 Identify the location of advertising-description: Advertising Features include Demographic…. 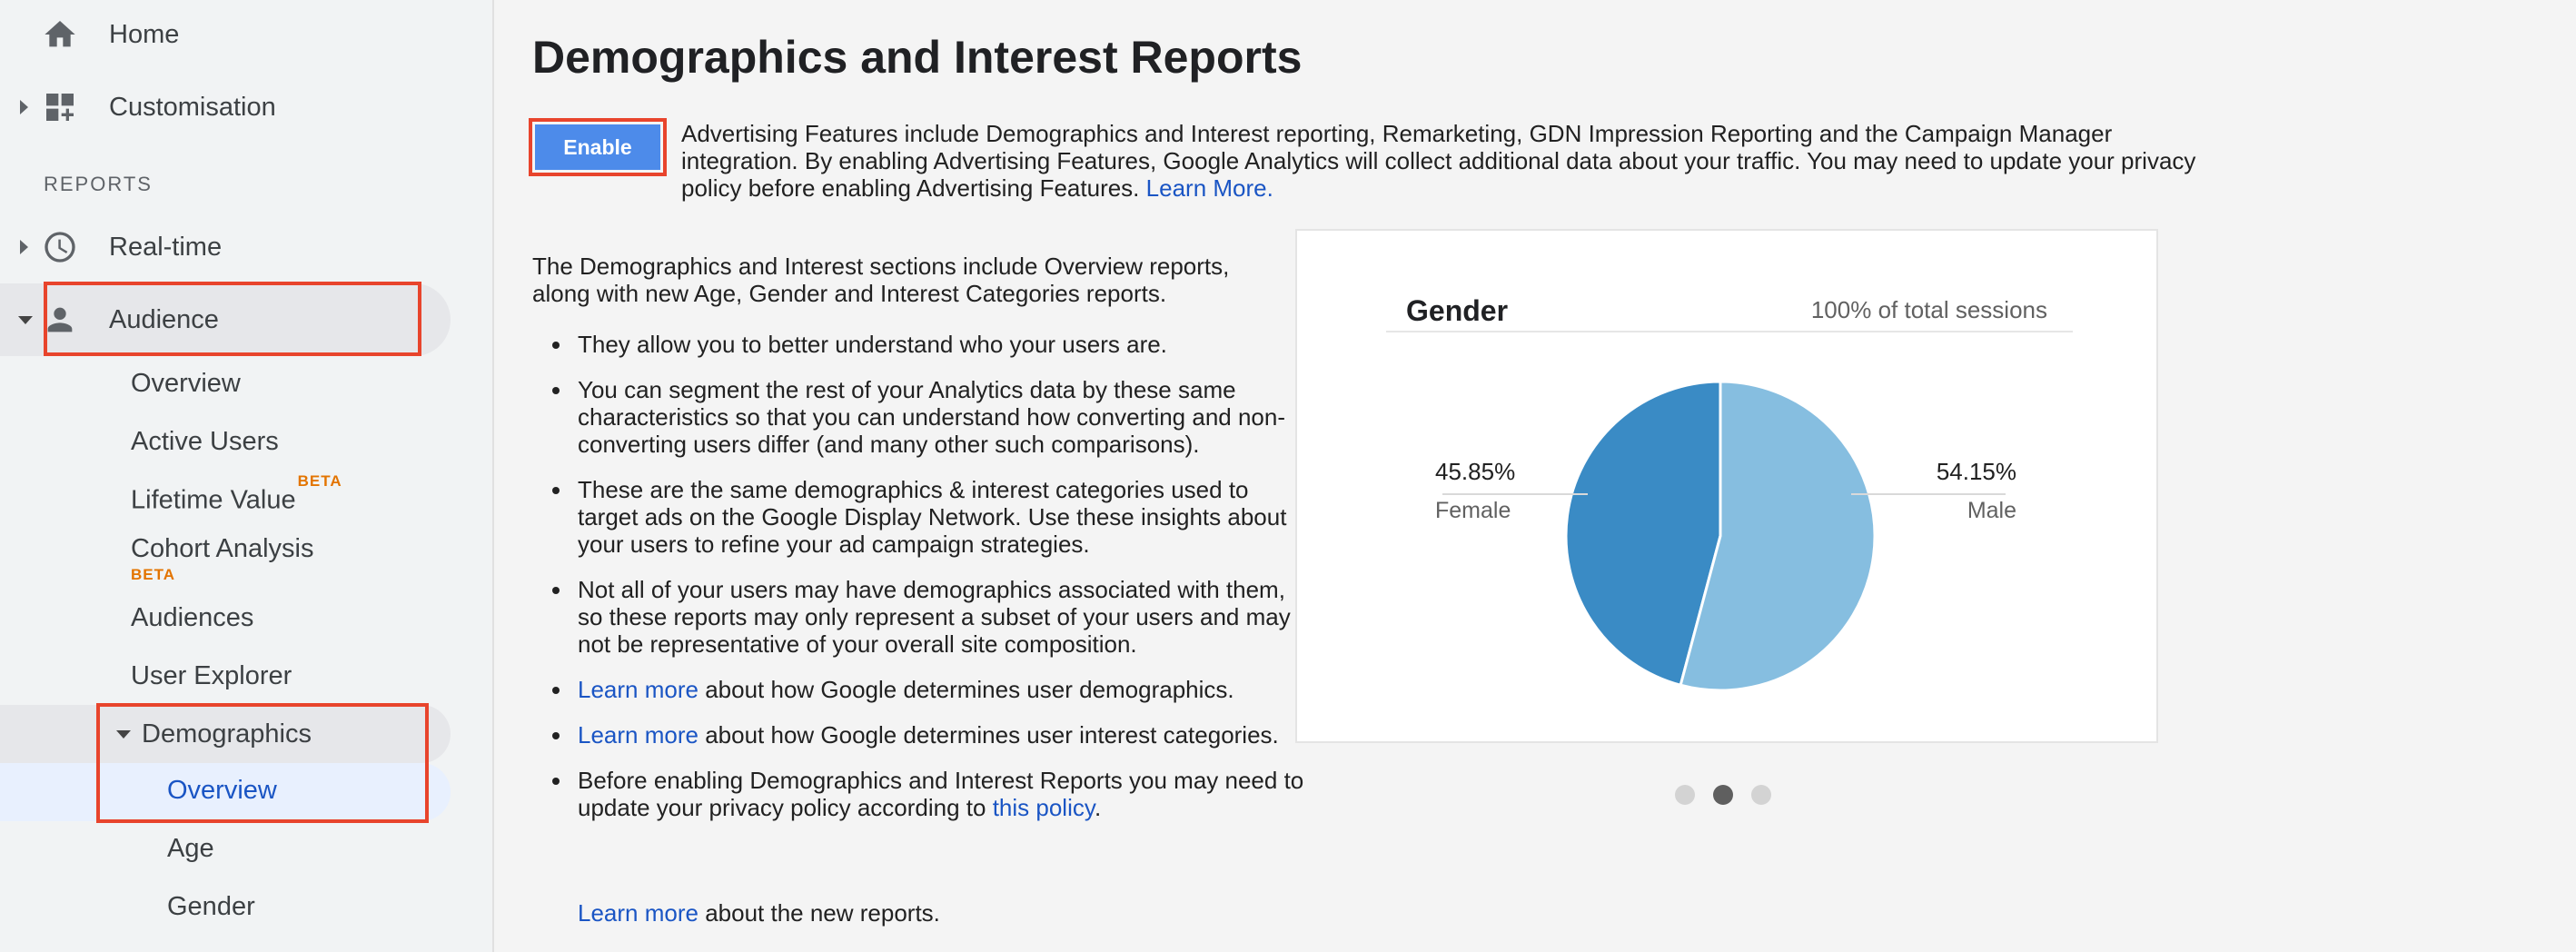
(1438, 161).